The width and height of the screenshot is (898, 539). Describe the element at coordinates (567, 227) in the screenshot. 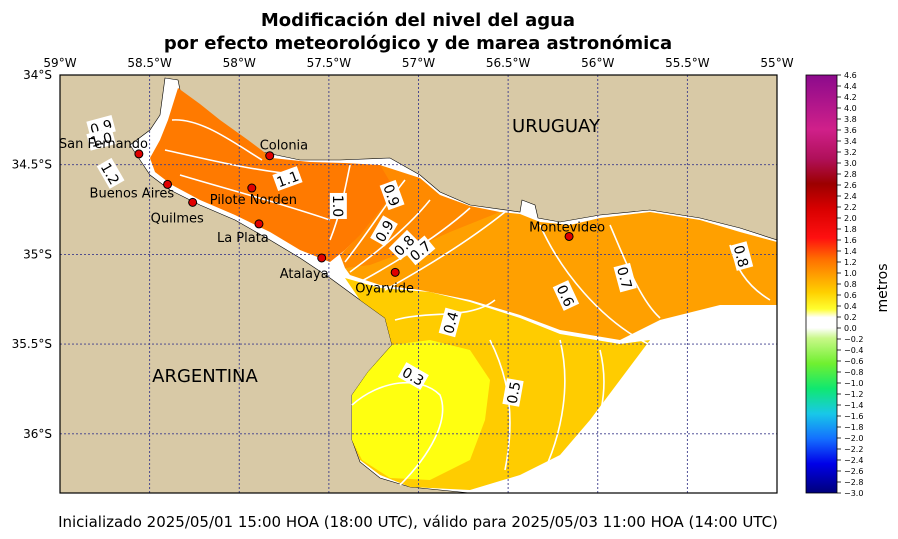

I see `station-label: Montevideo` at that location.